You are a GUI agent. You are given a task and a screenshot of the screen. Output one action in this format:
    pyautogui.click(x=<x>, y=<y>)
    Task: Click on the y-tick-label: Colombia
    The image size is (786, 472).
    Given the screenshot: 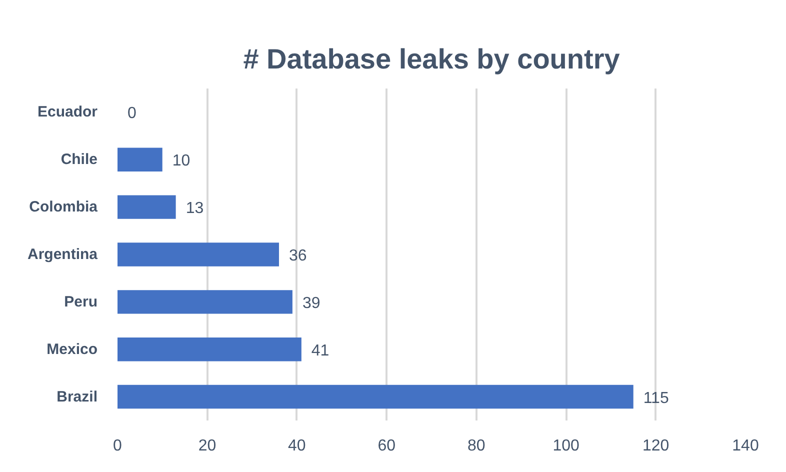 What is the action you would take?
    pyautogui.click(x=63, y=207)
    